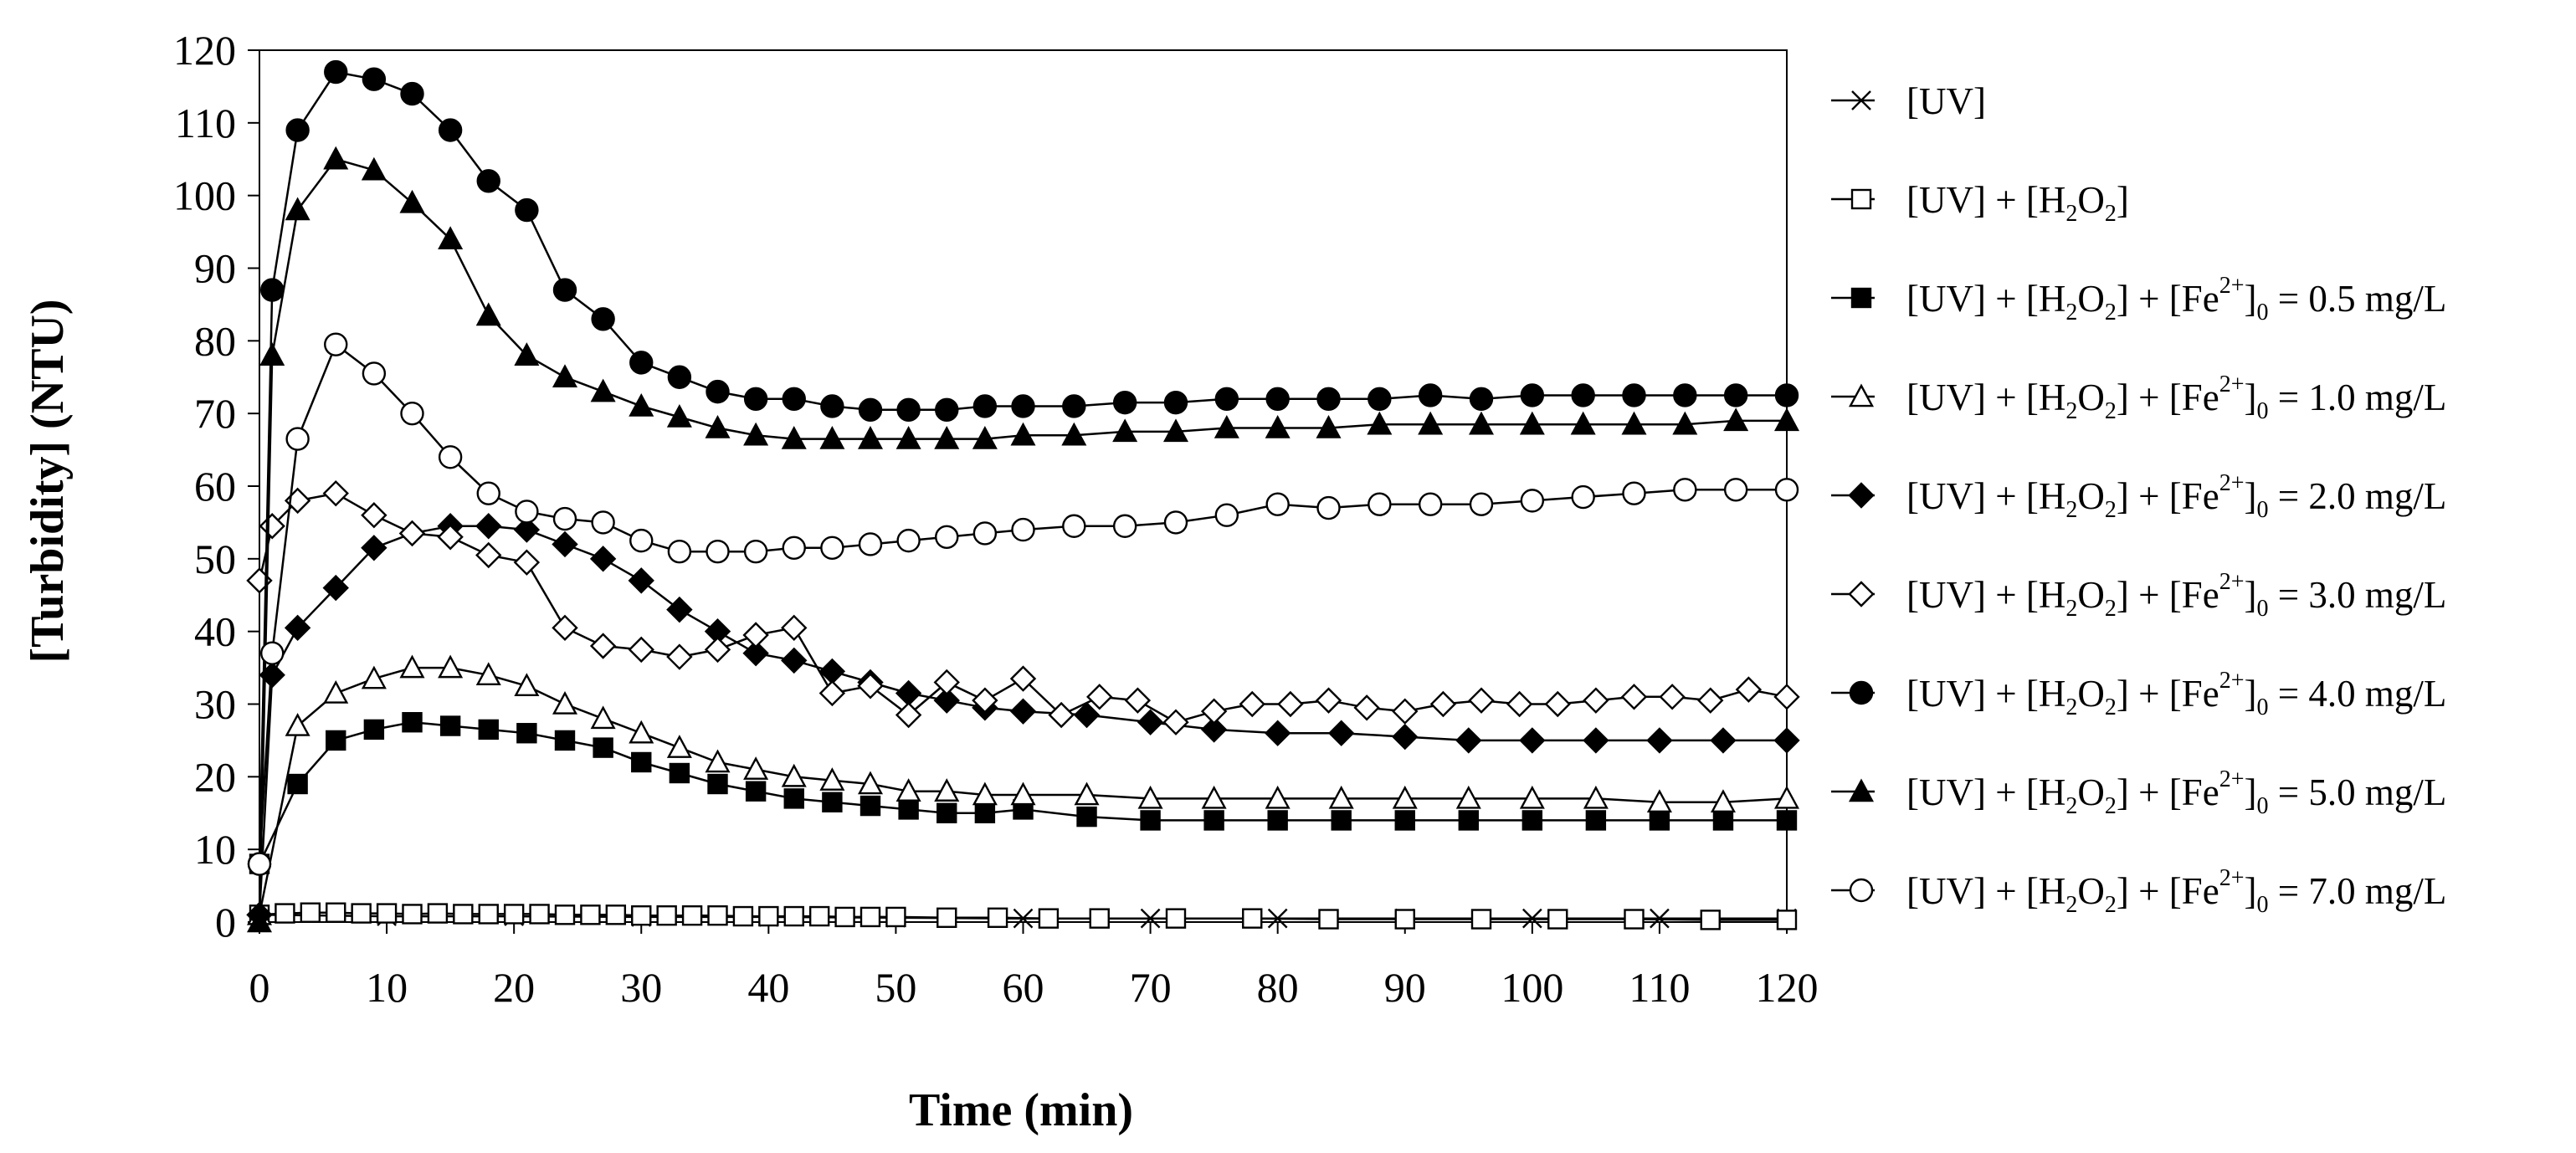 The image size is (2576, 1153). I want to click on legend-label: [UV] + [H2O2] + [Fe2+]0 = 1.0 mg/L, so click(2176, 398).